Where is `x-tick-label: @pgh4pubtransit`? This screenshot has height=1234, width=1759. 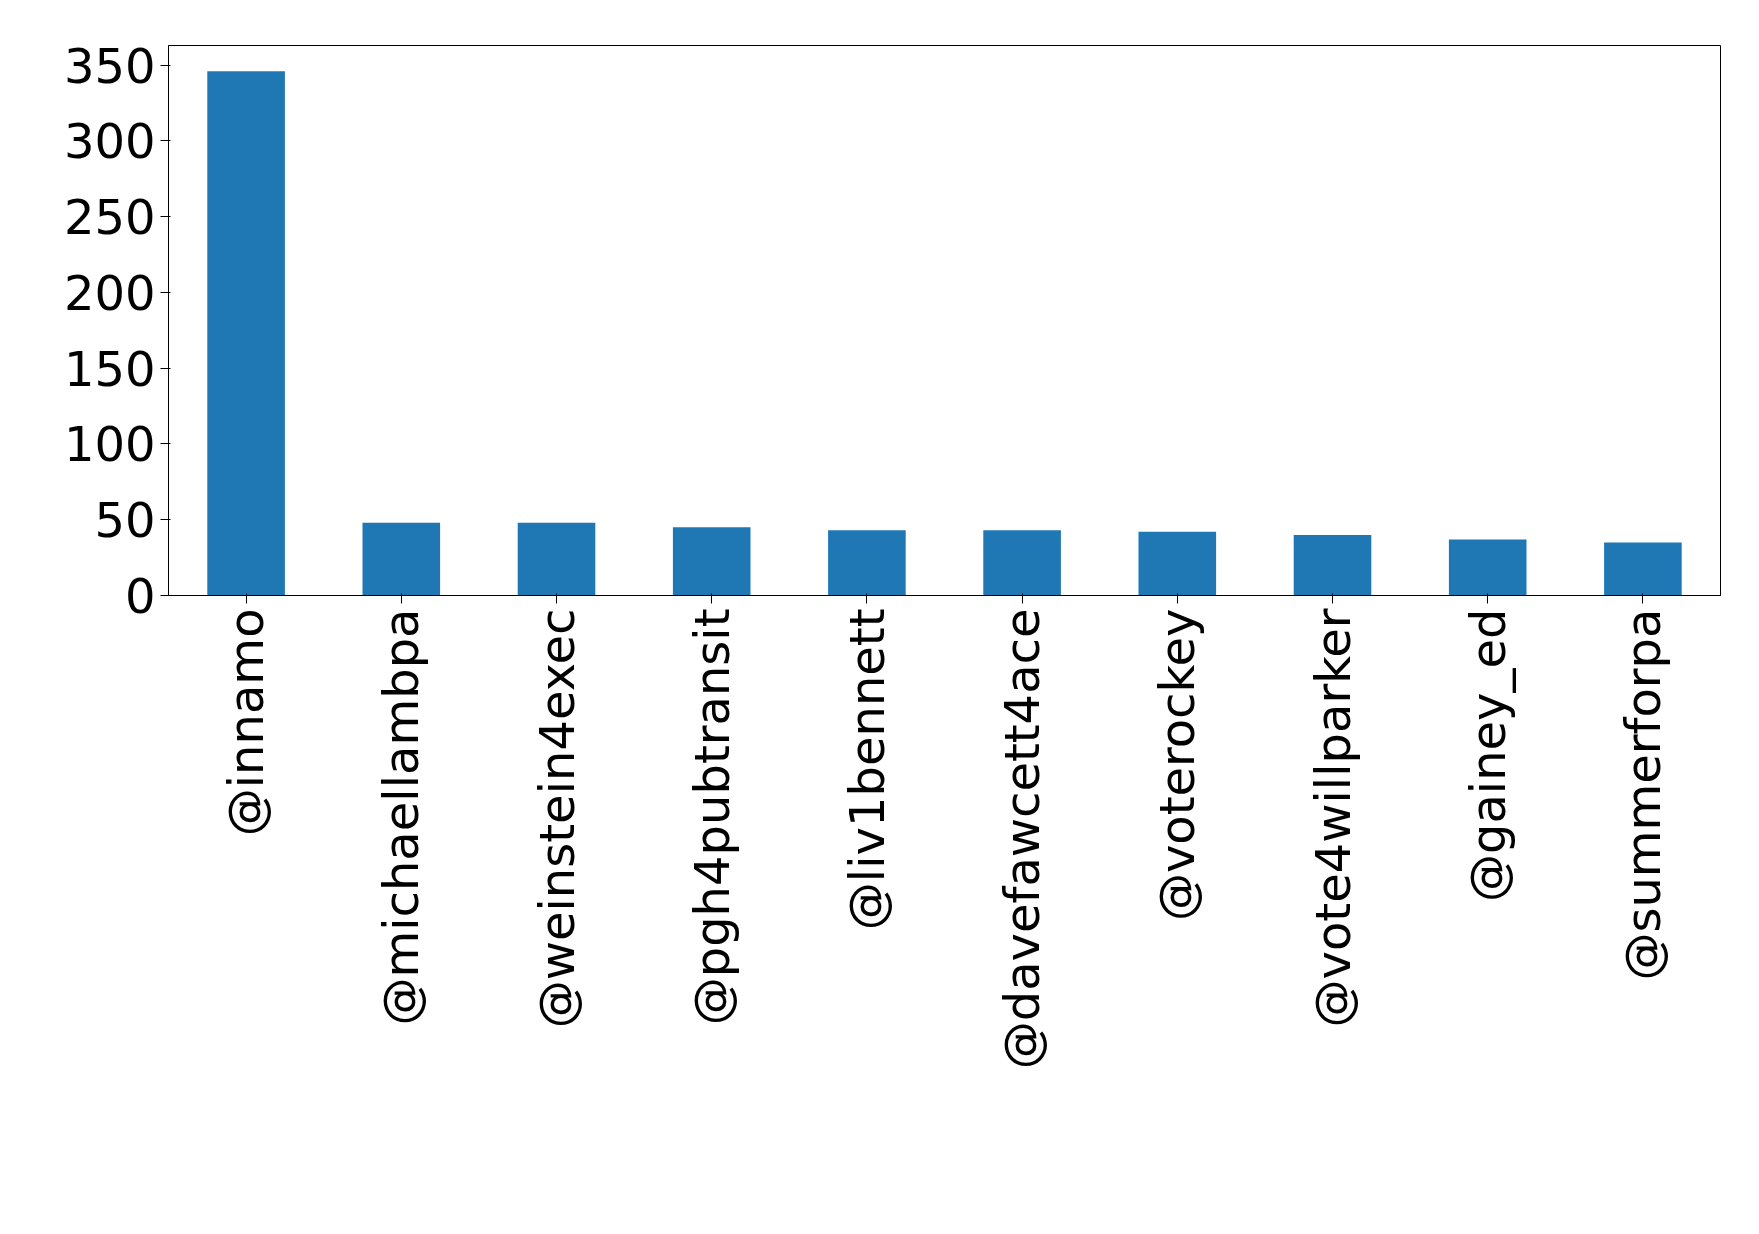
x-tick-label: @pgh4pubtransit is located at coordinates (711, 817).